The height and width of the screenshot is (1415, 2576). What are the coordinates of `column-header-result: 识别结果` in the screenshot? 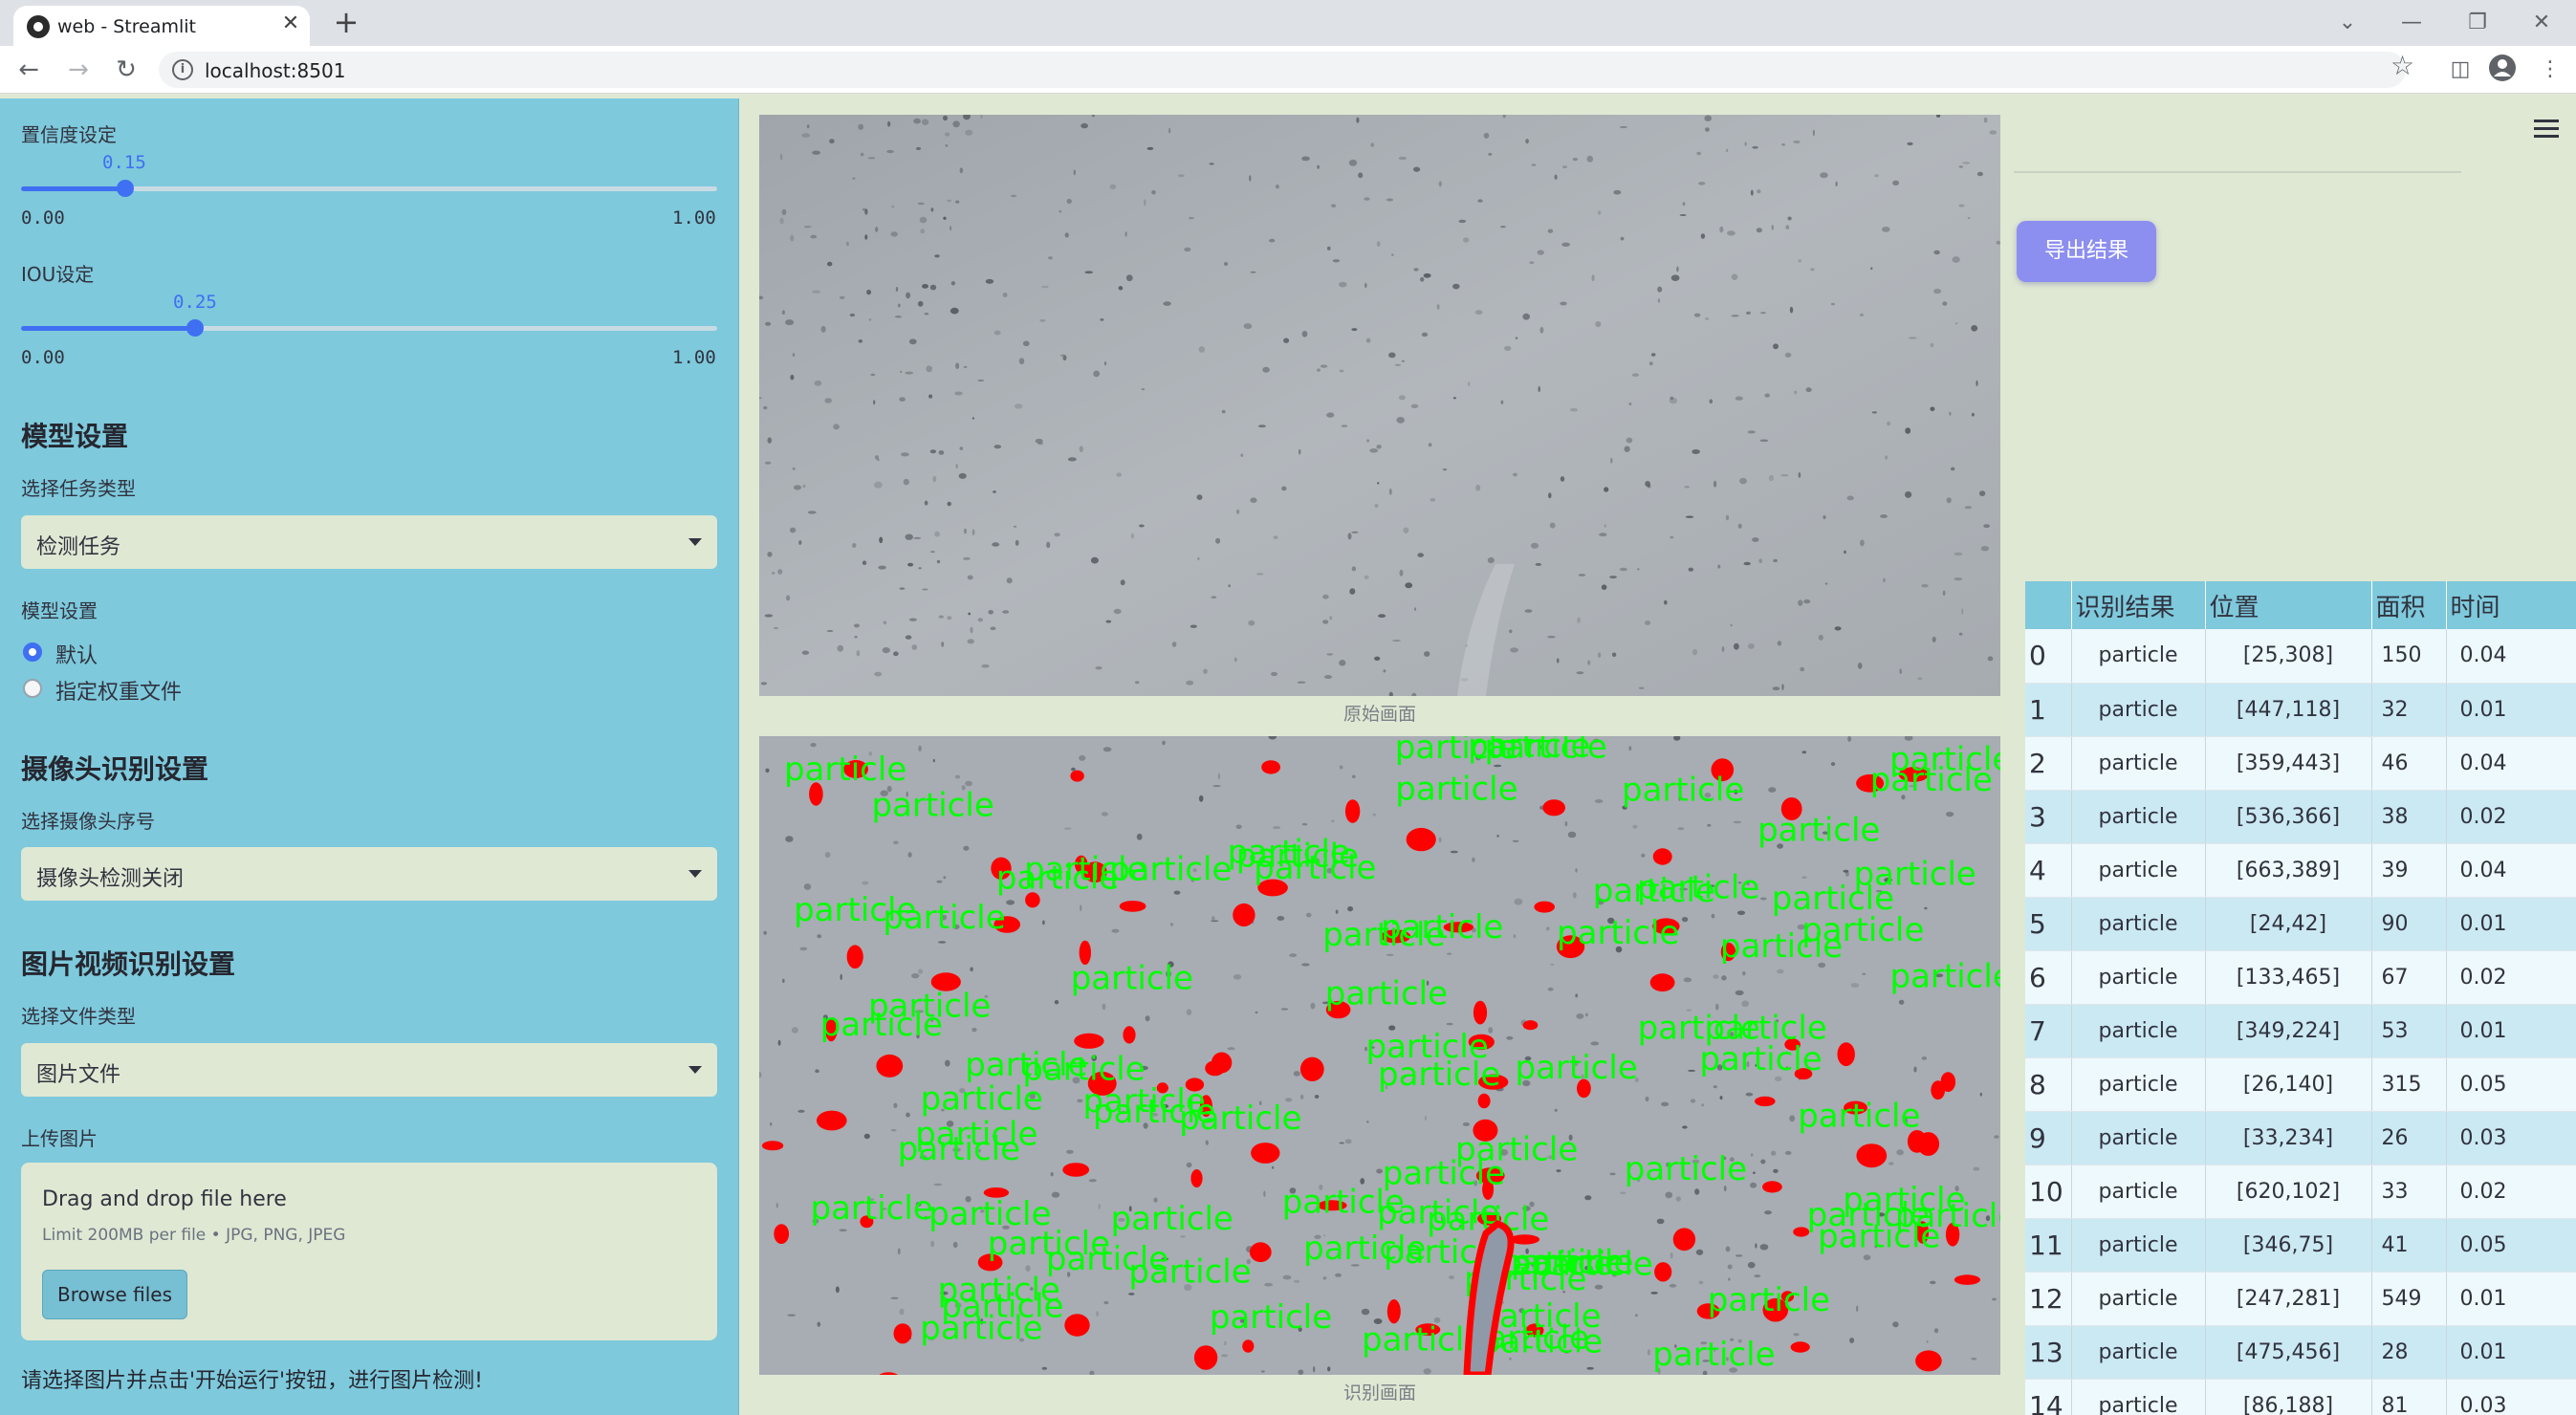 It's located at (2138, 605).